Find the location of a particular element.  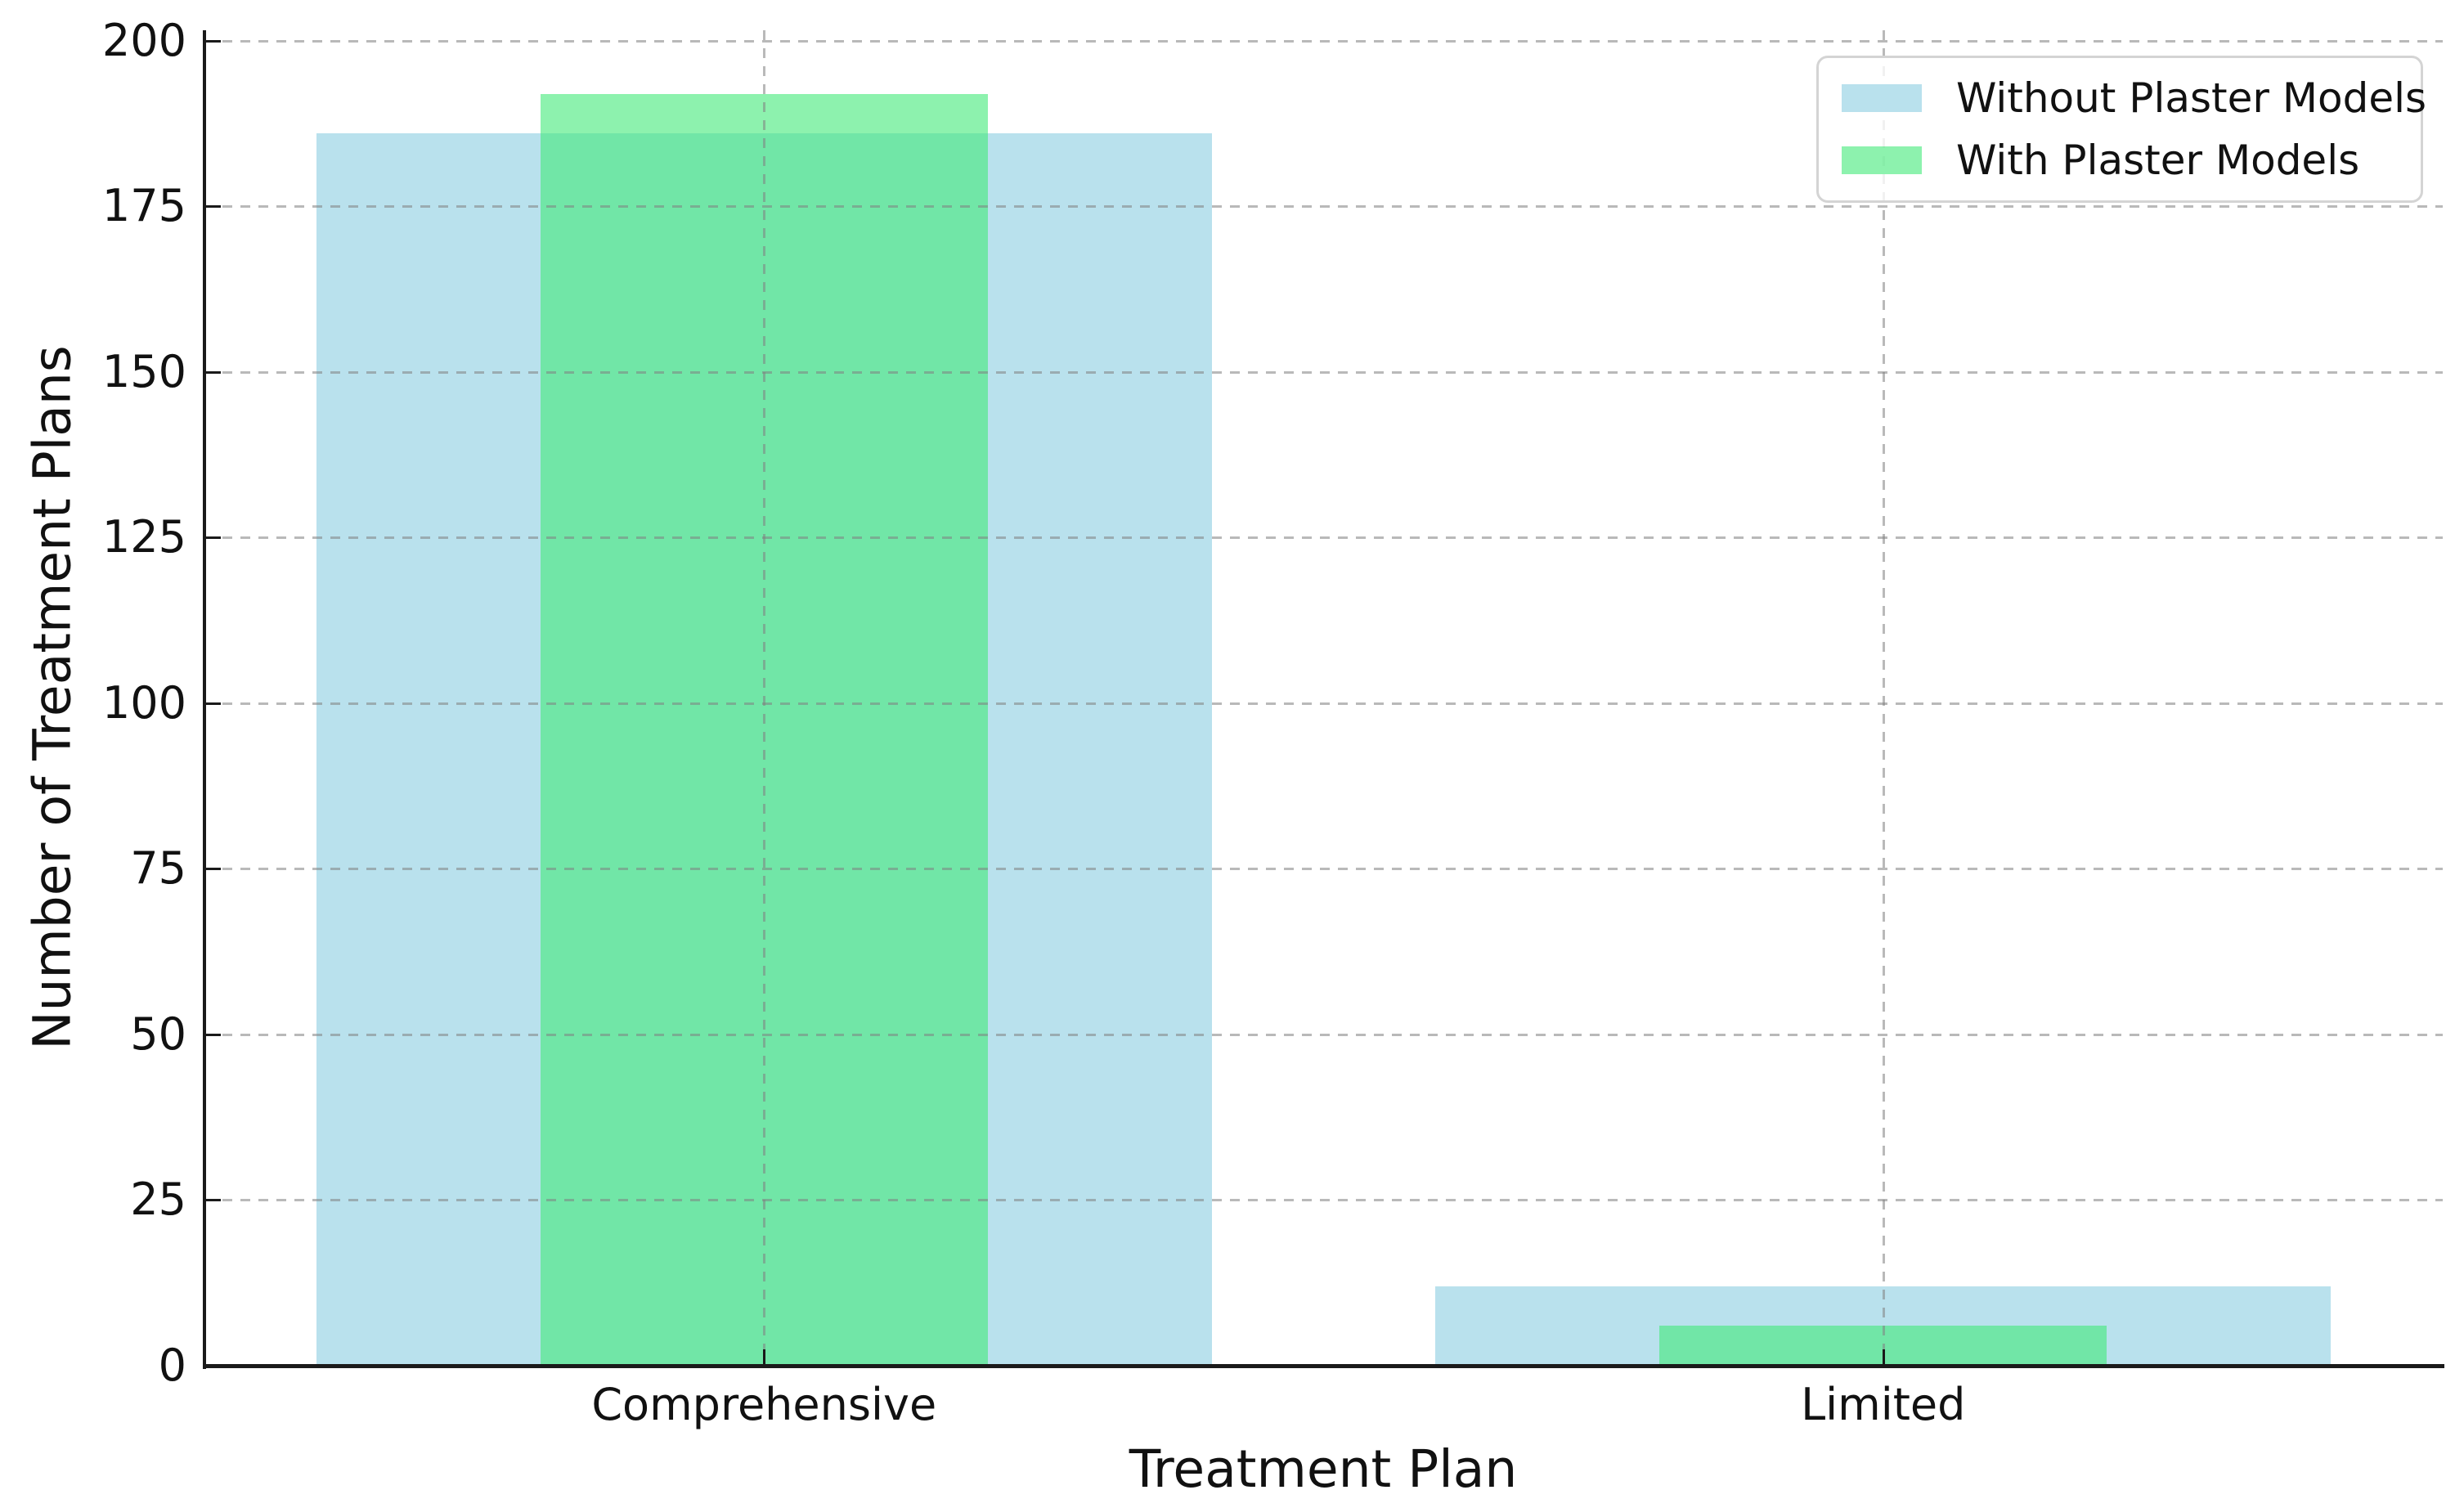

y-tick-label-75: 75 is located at coordinates (158, 868).